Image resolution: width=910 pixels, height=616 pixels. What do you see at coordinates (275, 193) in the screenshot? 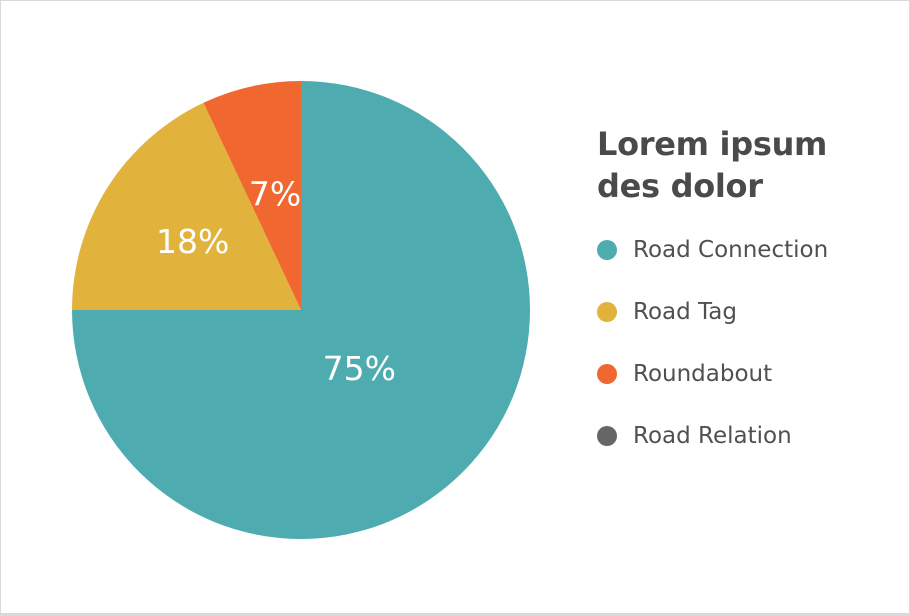
I see `pie-slice-label: 7%` at bounding box center [275, 193].